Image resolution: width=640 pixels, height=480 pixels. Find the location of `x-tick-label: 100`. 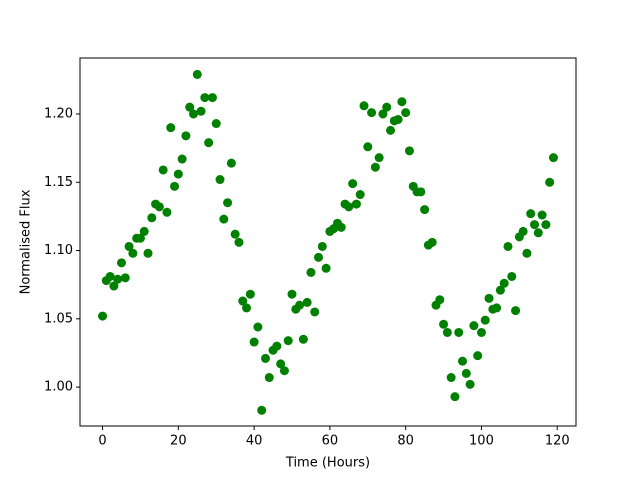

x-tick-label: 100 is located at coordinates (481, 441).